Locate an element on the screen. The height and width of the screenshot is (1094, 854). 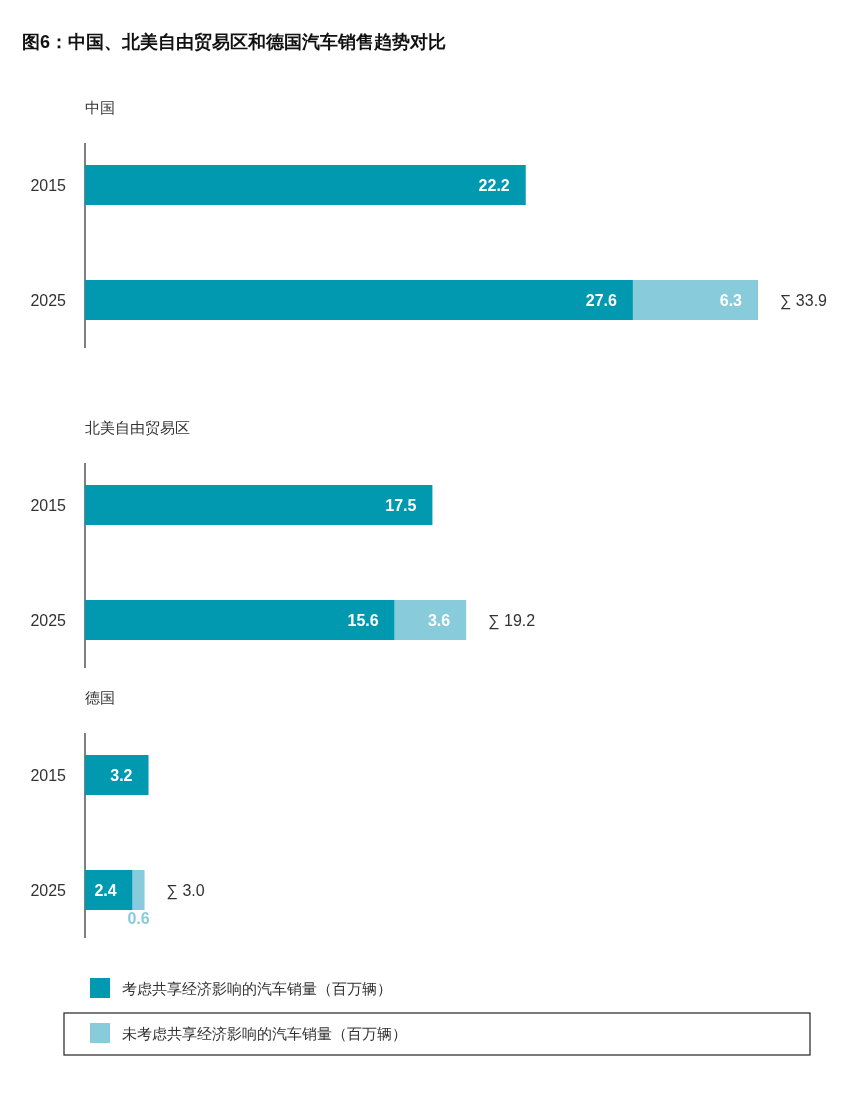
legend-label: 考虑共享经济影响的汽车销量（百万辆） is located at coordinates (257, 988).